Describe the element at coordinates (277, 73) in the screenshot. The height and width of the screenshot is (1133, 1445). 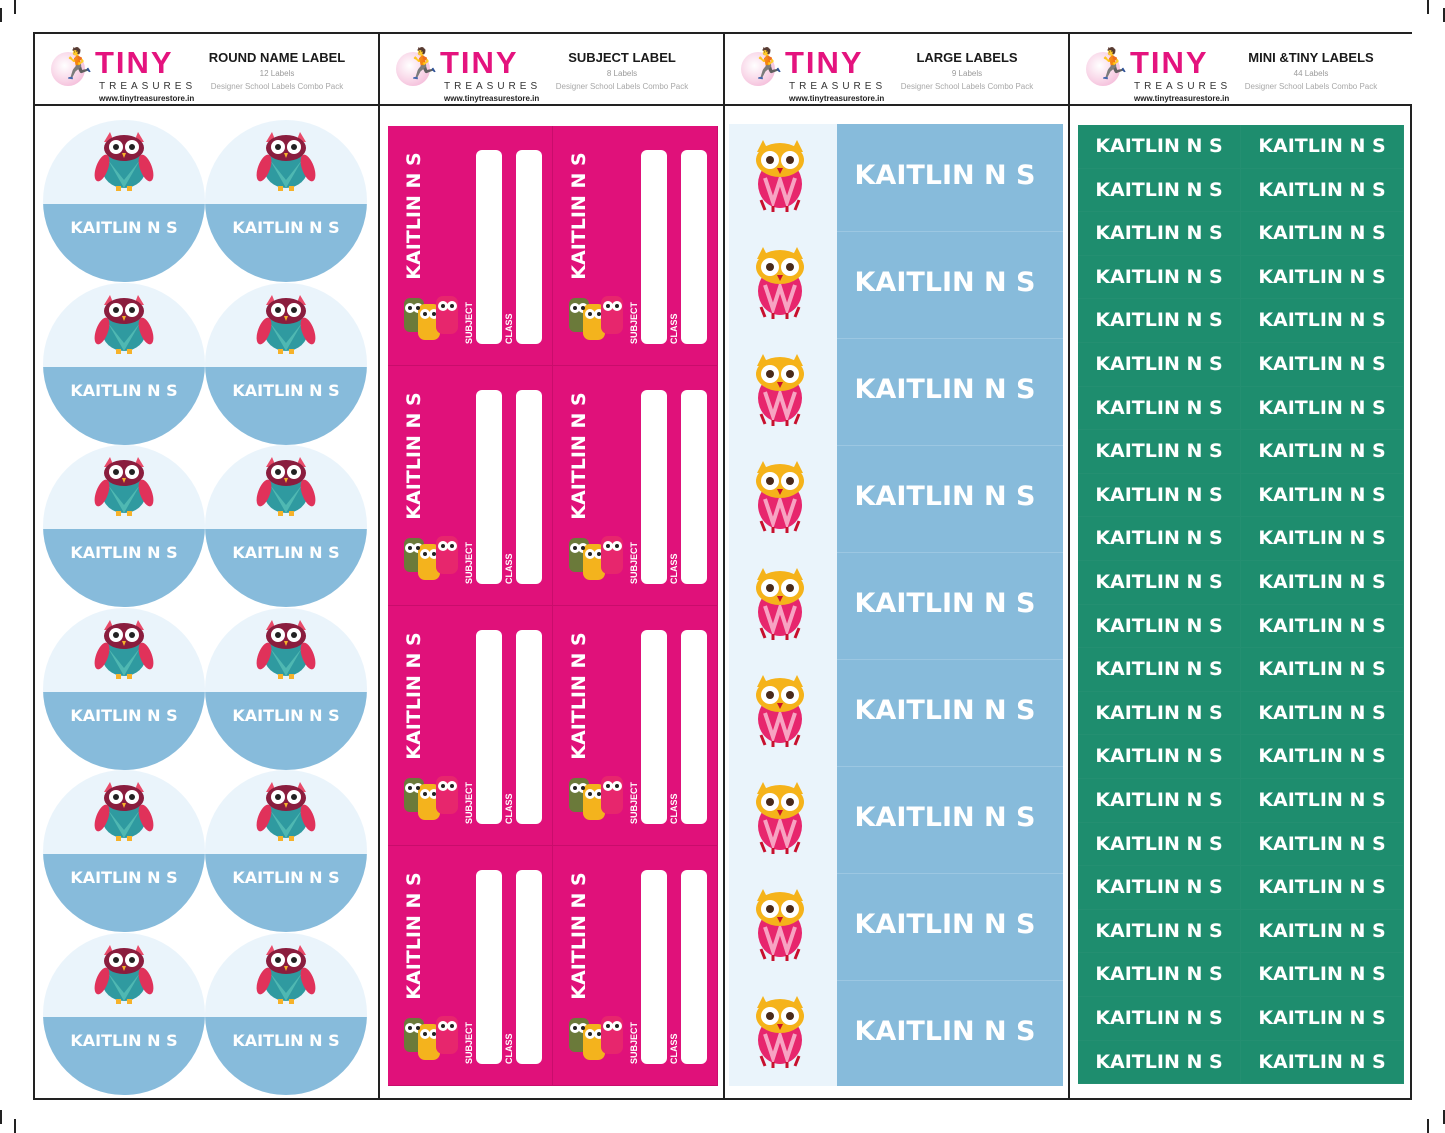
I see `section-count: 12 Labels` at that location.